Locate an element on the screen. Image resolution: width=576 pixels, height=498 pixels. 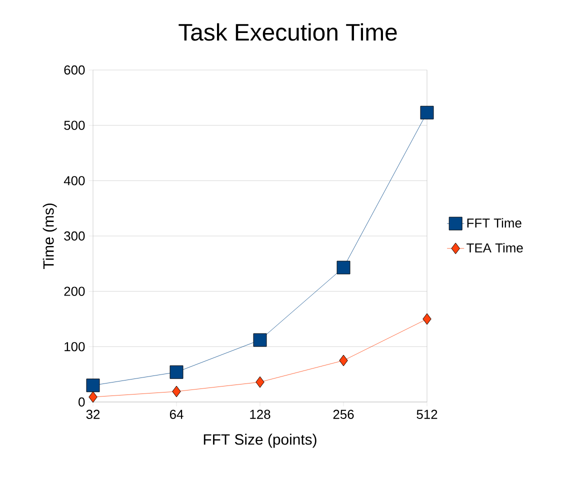
y-tick-label: 200 is located at coordinates (74, 291).